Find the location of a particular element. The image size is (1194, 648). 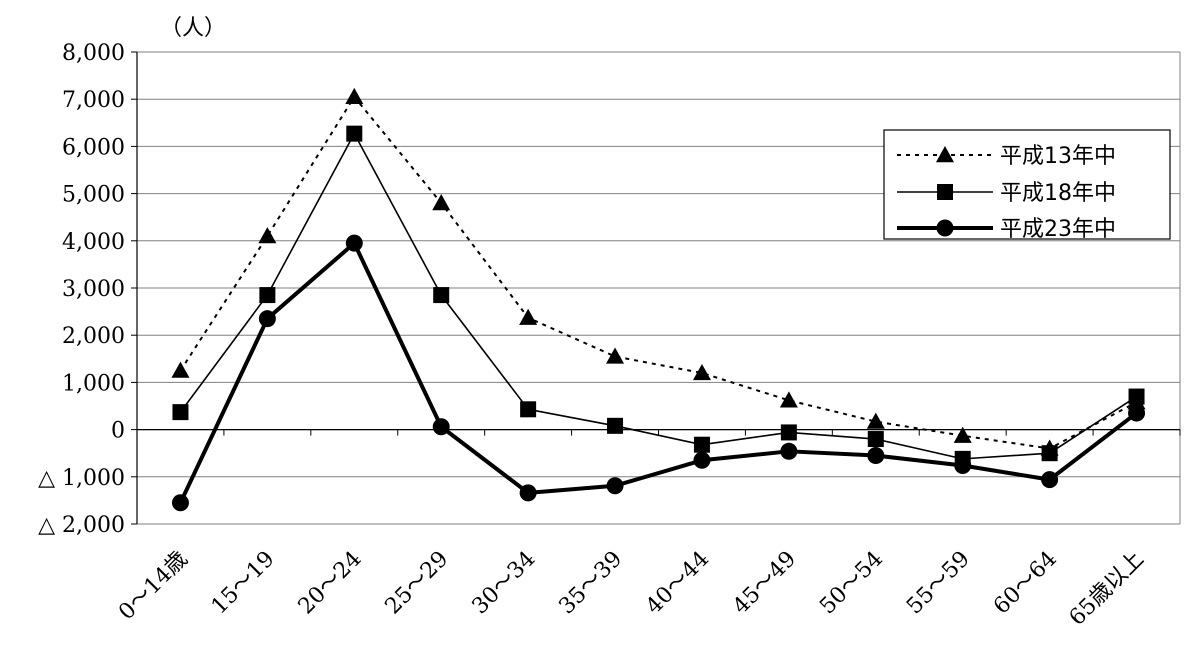

y-tick-label: 2,000 is located at coordinates (93, 336).